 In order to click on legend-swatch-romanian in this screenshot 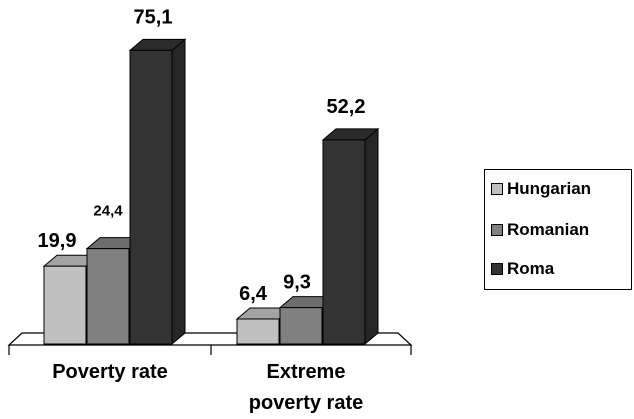, I will do `click(497, 230)`.